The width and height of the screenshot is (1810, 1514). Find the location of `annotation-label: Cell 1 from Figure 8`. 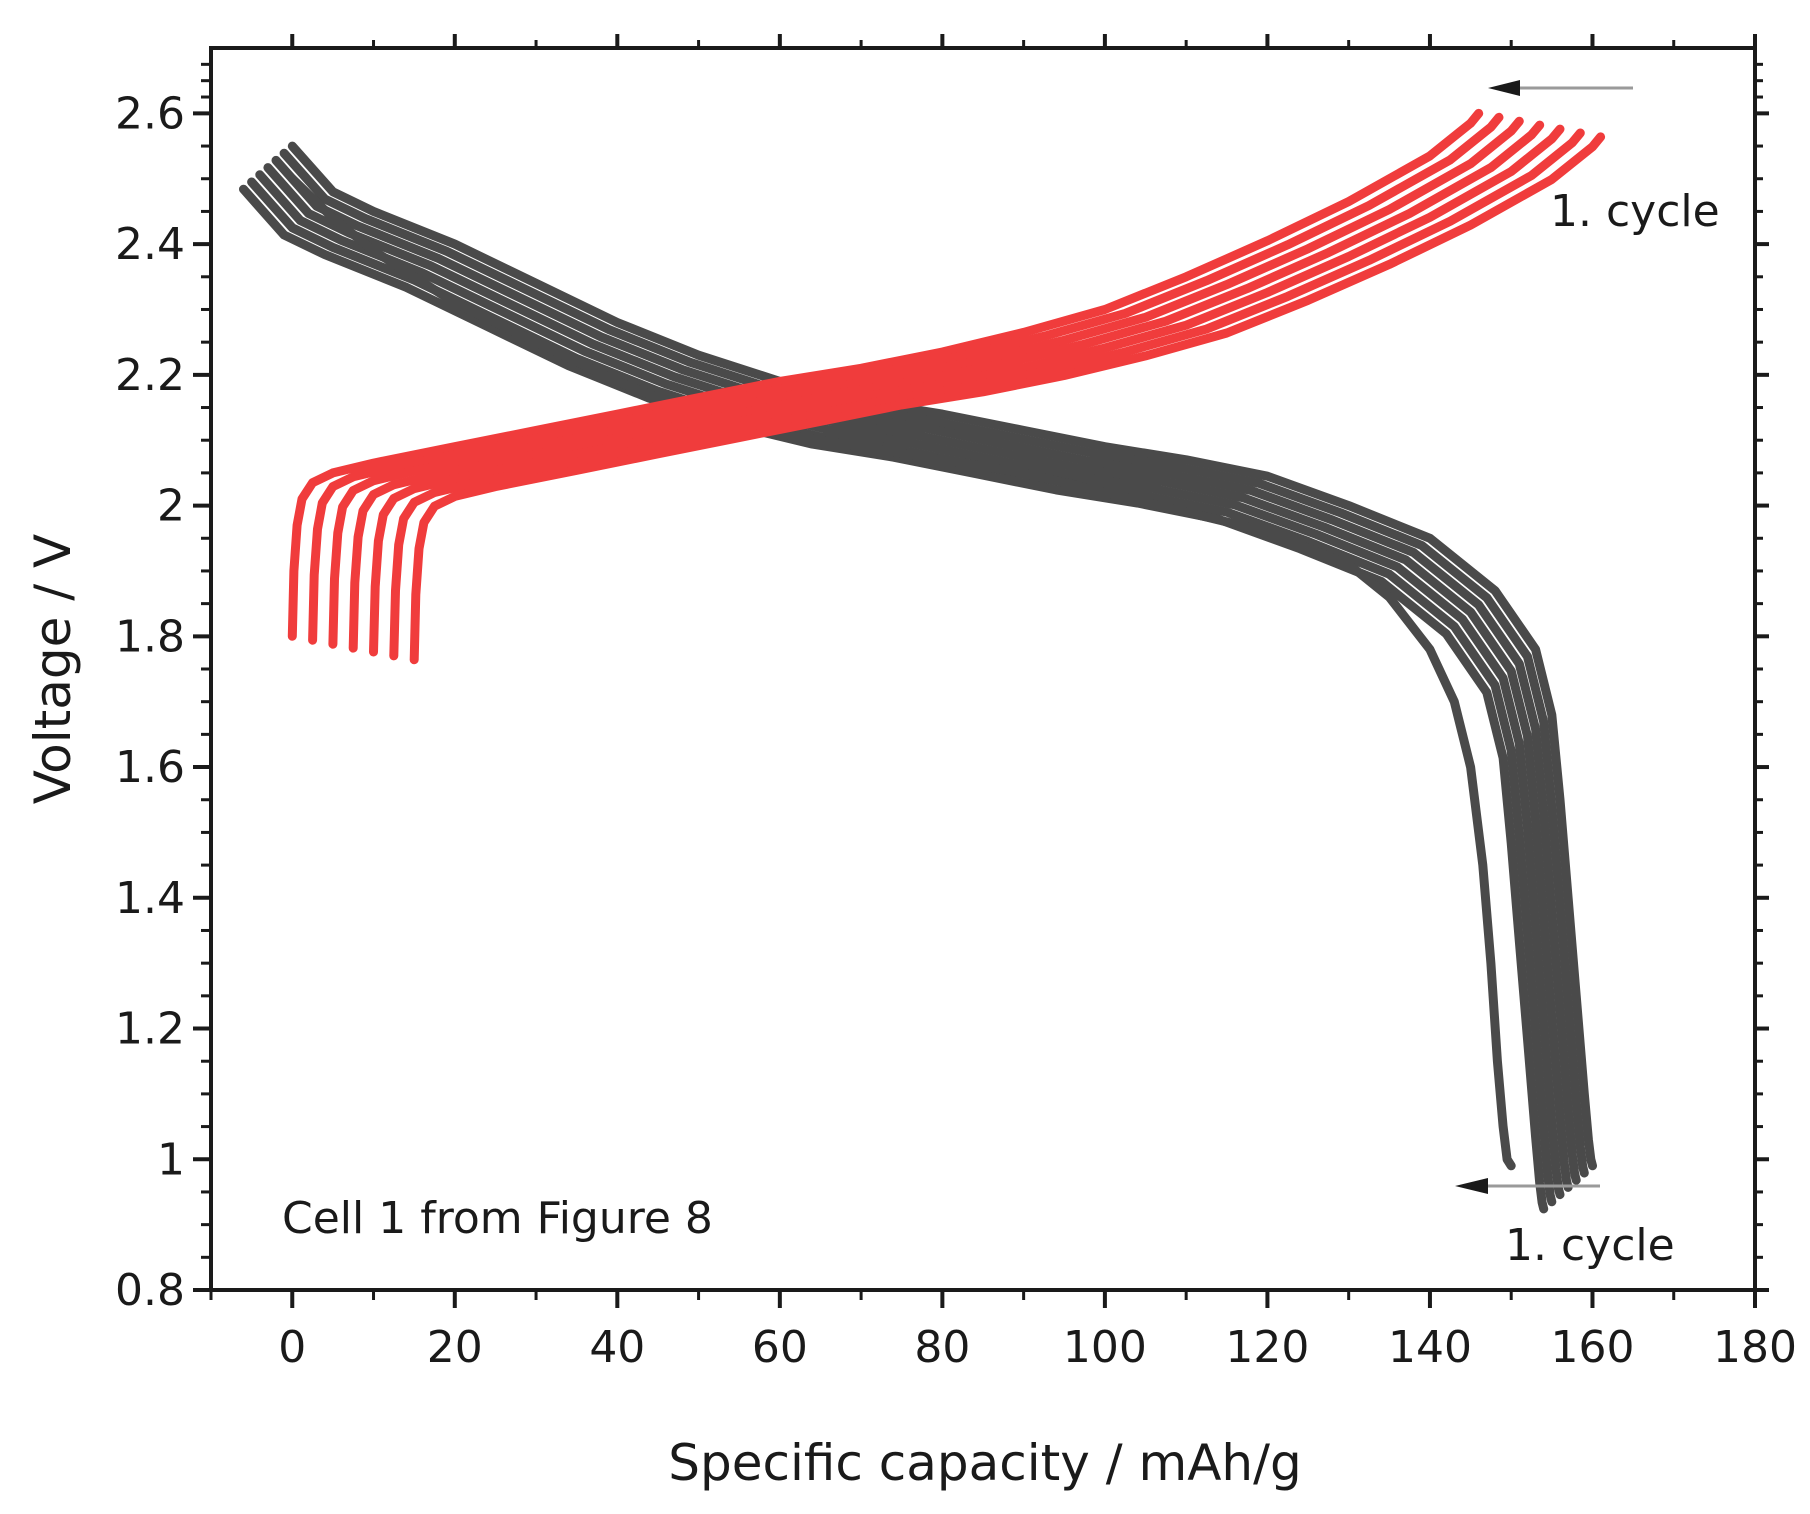

annotation-label: Cell 1 from Figure 8 is located at coordinates (497, 1218).